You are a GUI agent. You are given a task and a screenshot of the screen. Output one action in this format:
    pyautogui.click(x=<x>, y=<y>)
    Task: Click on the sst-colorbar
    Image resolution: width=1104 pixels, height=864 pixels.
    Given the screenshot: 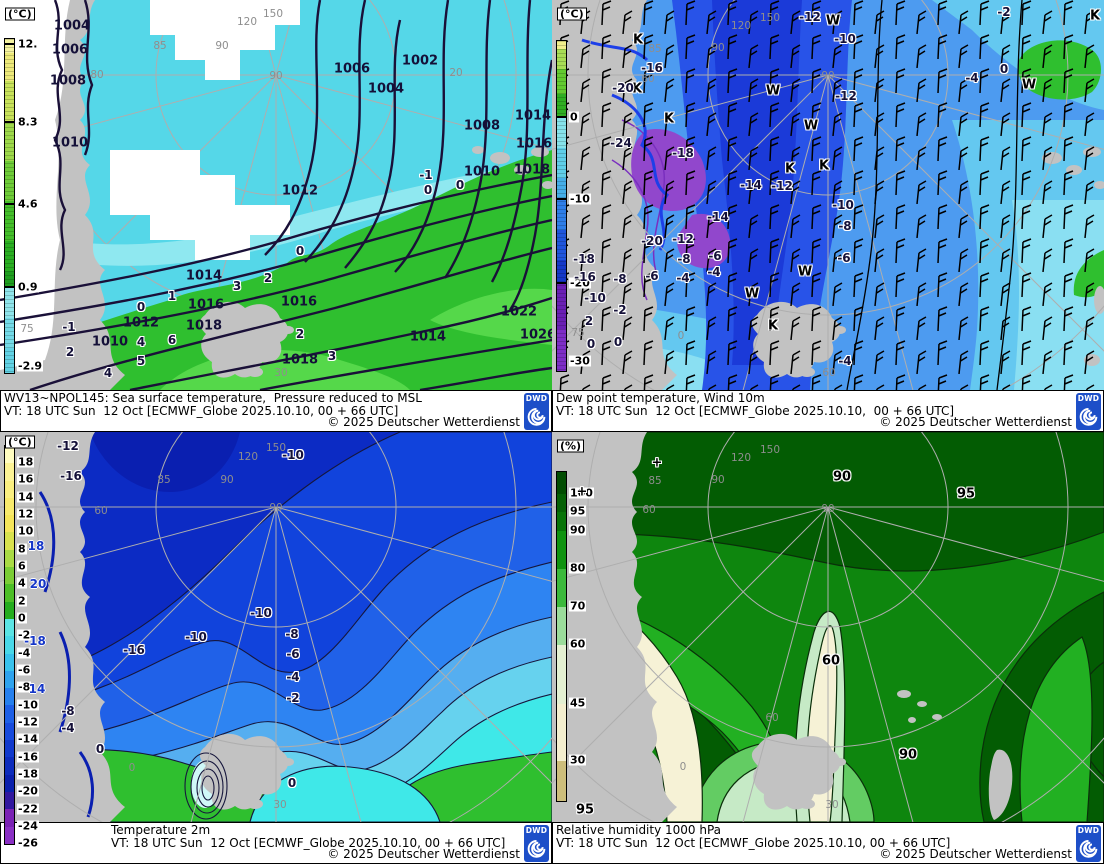 What is the action you would take?
    pyautogui.click(x=9, y=206)
    